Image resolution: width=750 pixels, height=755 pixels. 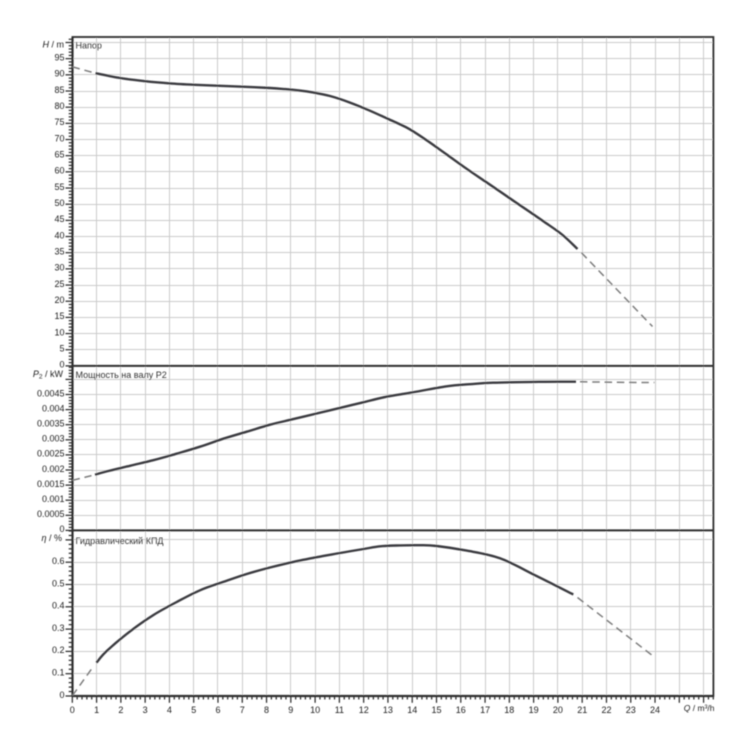 What do you see at coordinates (631, 710) in the screenshot?
I see `svg-text: 23` at bounding box center [631, 710].